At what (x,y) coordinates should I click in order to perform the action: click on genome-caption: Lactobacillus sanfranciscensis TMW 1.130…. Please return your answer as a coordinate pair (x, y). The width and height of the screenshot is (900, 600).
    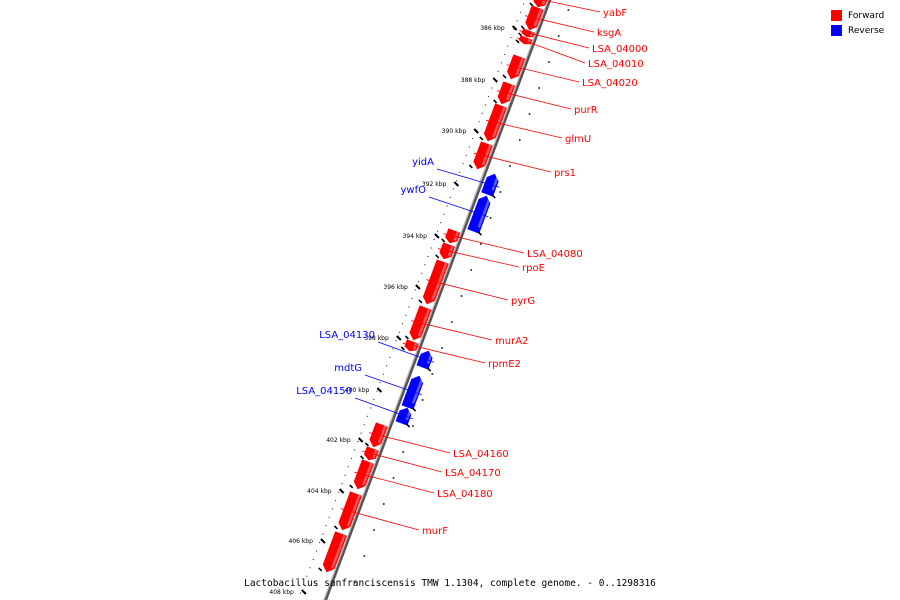
    Looking at the image, I should click on (450, 583).